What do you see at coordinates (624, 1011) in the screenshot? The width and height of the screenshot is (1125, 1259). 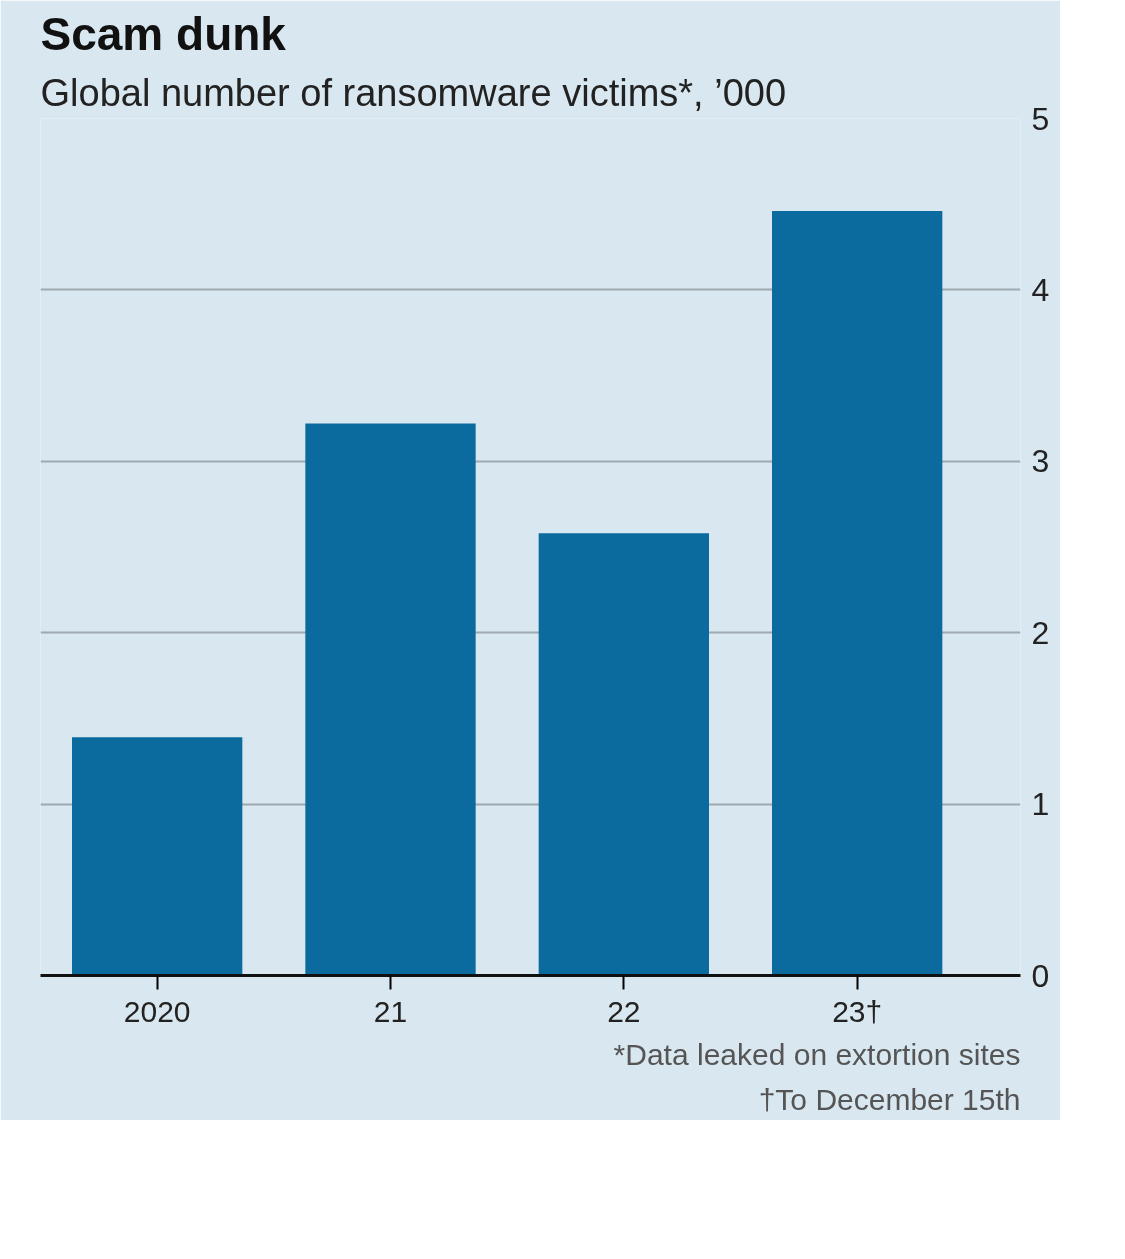 I see `x-tick-label: 22` at bounding box center [624, 1011].